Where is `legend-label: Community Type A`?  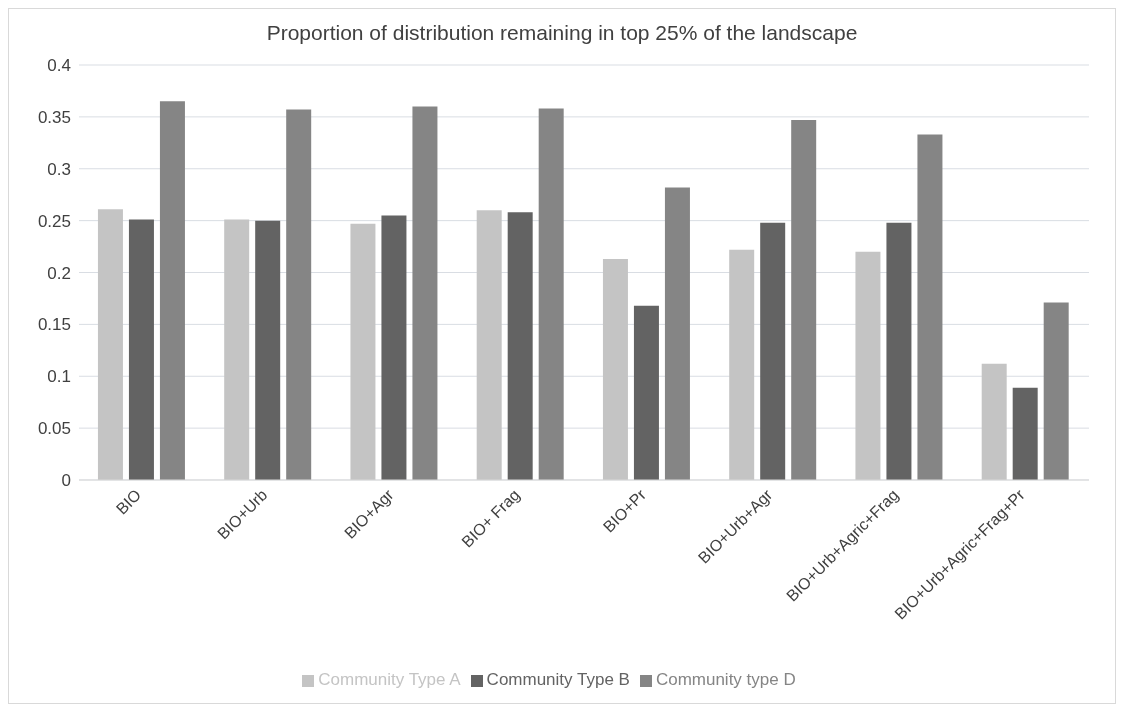
legend-label: Community Type A is located at coordinates (389, 679).